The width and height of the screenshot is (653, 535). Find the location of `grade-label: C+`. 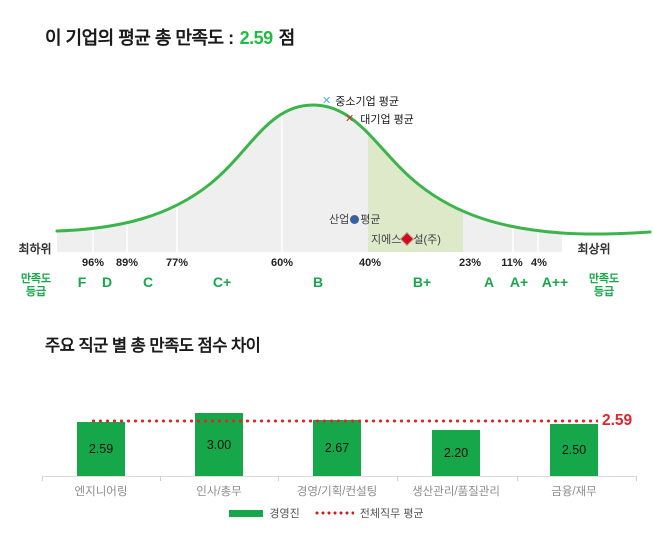

grade-label: C+ is located at coordinates (222, 282).